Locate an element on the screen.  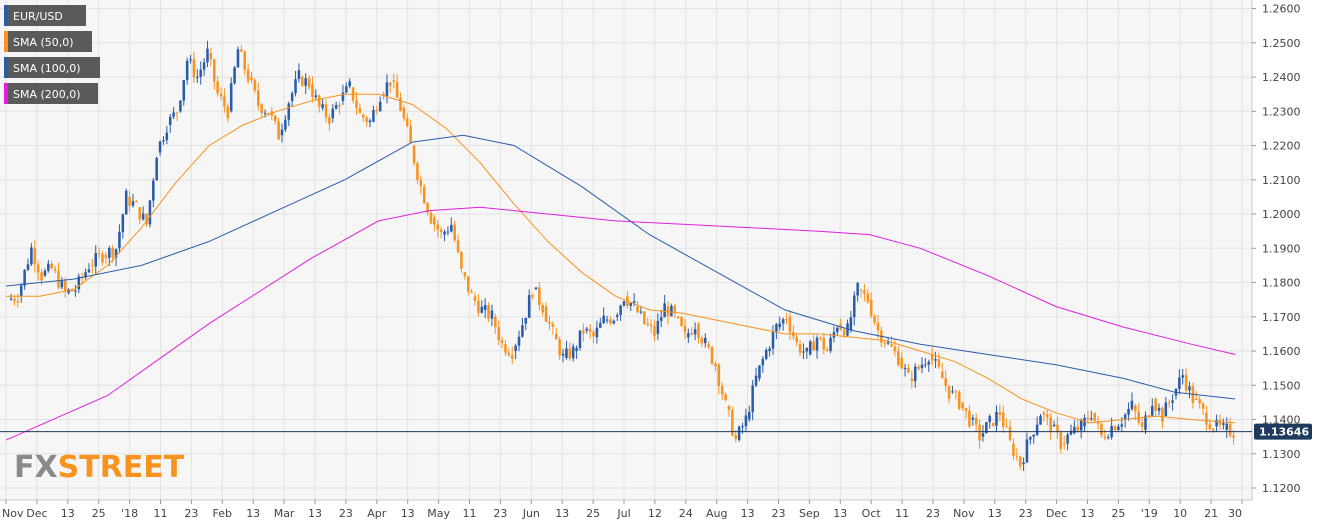
x-tick-label: 25 is located at coordinates (99, 513).